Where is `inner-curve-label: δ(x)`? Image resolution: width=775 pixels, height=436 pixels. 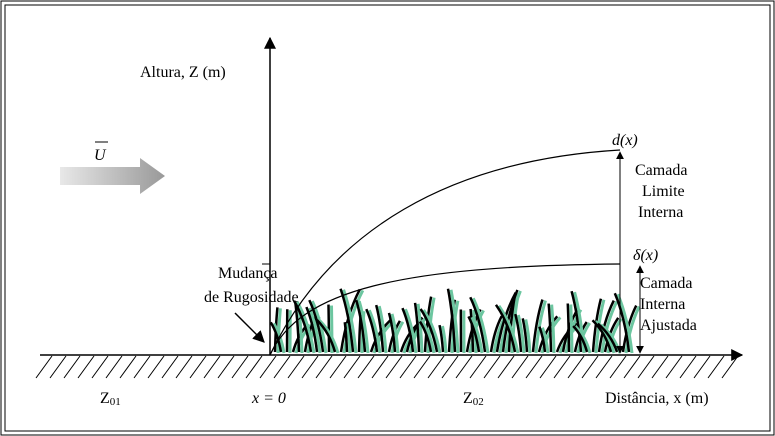 inner-curve-label: δ(x) is located at coordinates (645, 255).